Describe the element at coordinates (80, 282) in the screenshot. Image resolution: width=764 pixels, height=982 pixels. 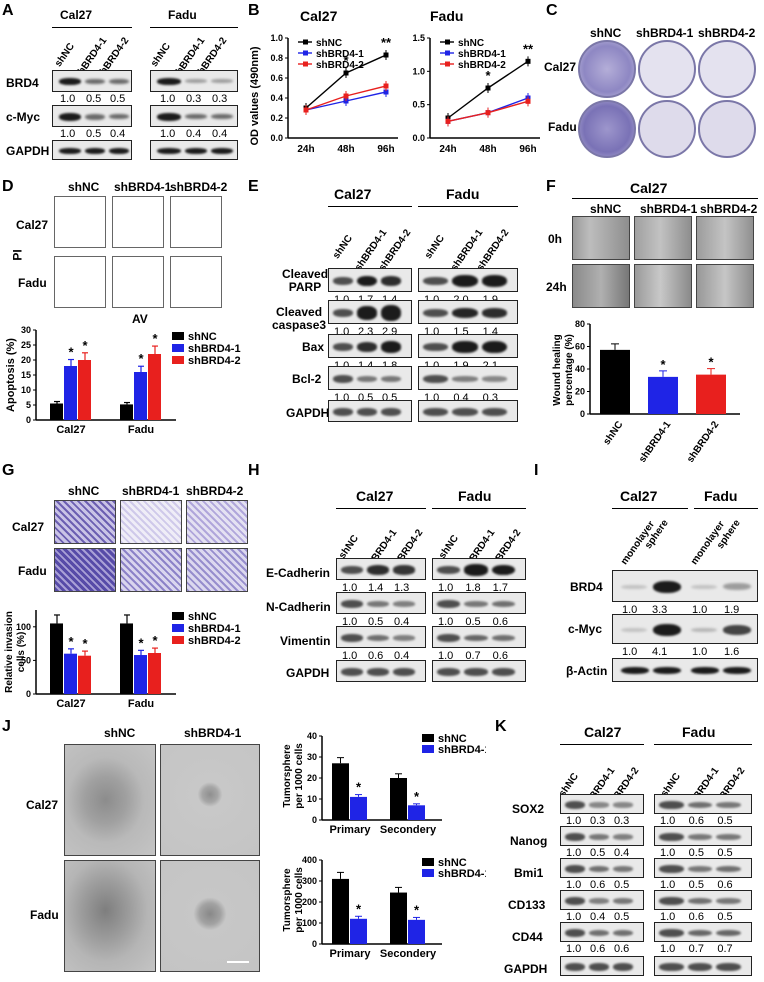
I see `d-flow-fadu-shnc` at that location.